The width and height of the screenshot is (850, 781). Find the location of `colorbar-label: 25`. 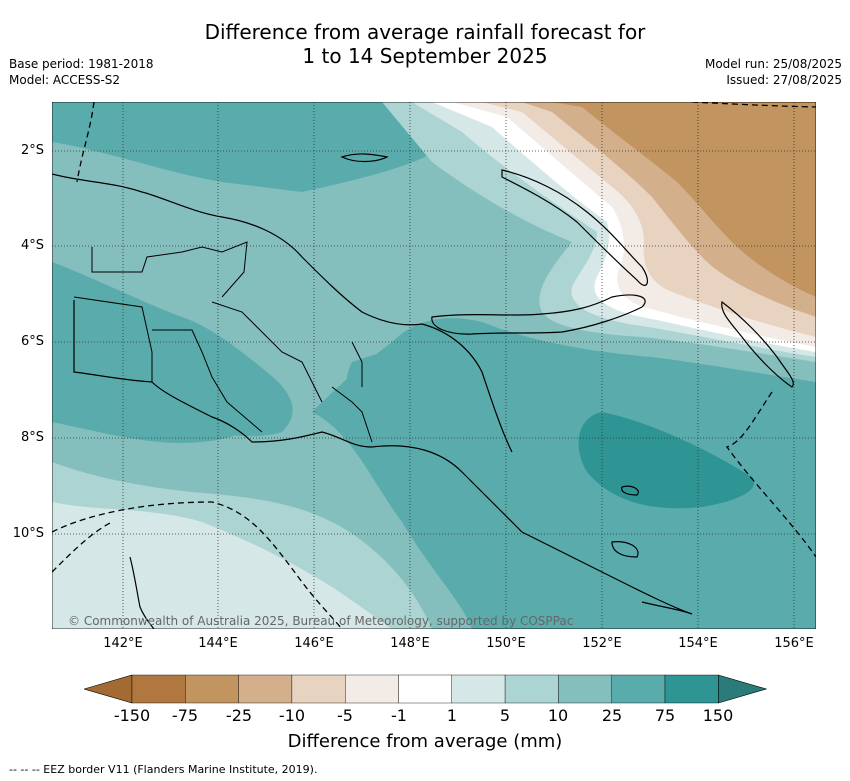

colorbar-label: 25 is located at coordinates (612, 715).